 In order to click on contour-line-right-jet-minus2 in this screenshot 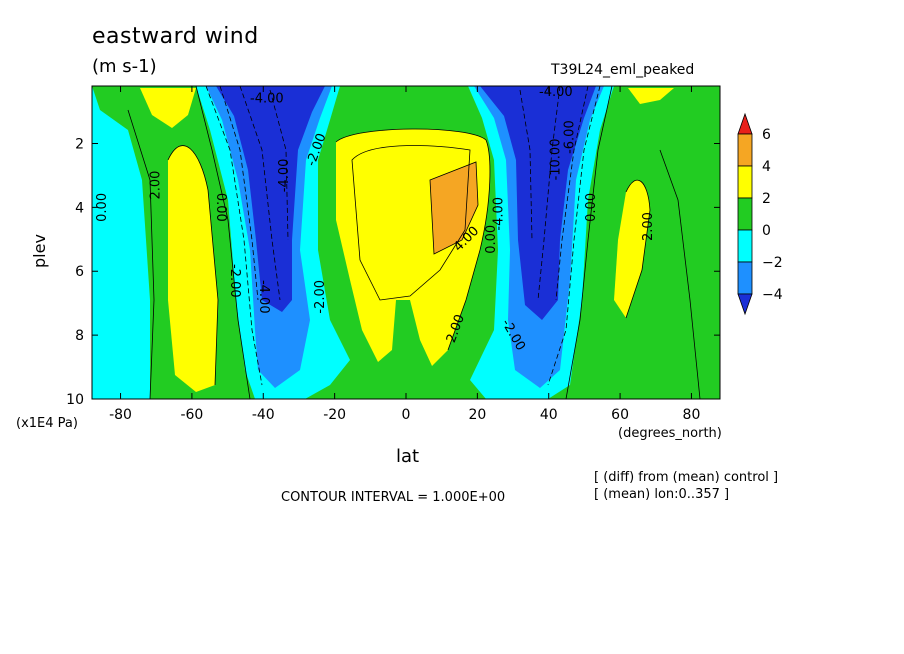, I will do `click(574, 236)`.